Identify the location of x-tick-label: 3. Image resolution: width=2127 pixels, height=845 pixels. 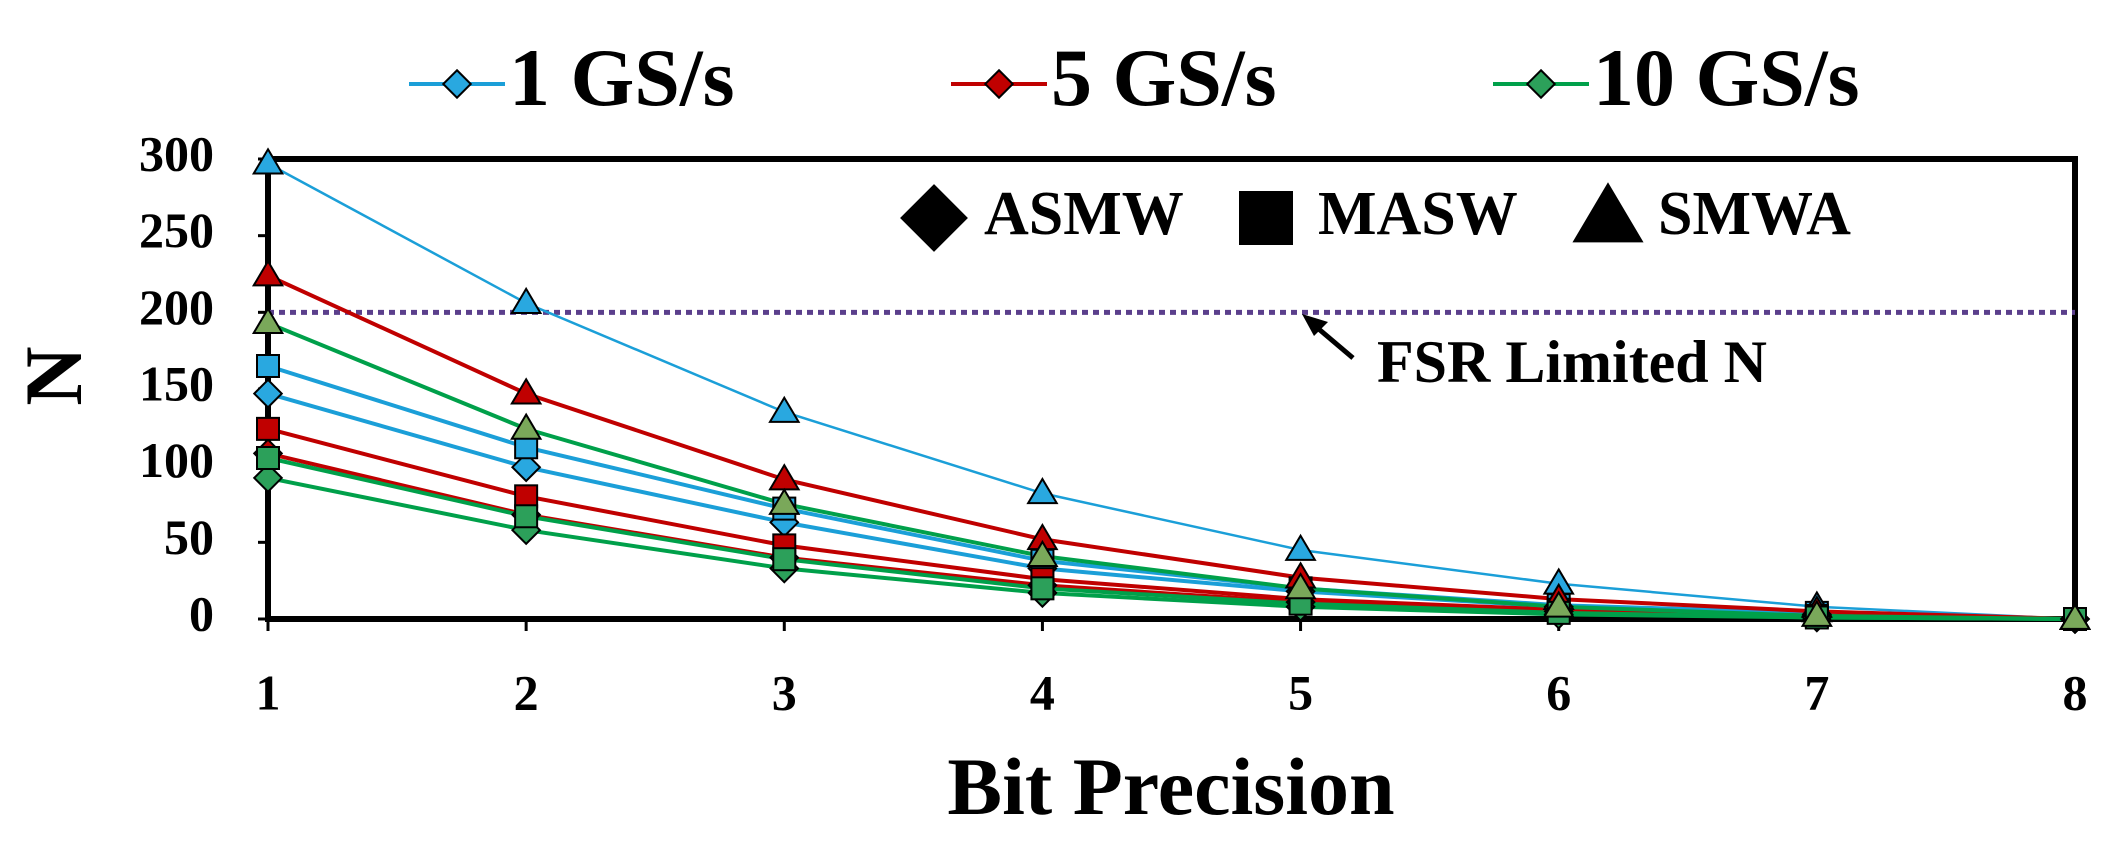
(784, 692).